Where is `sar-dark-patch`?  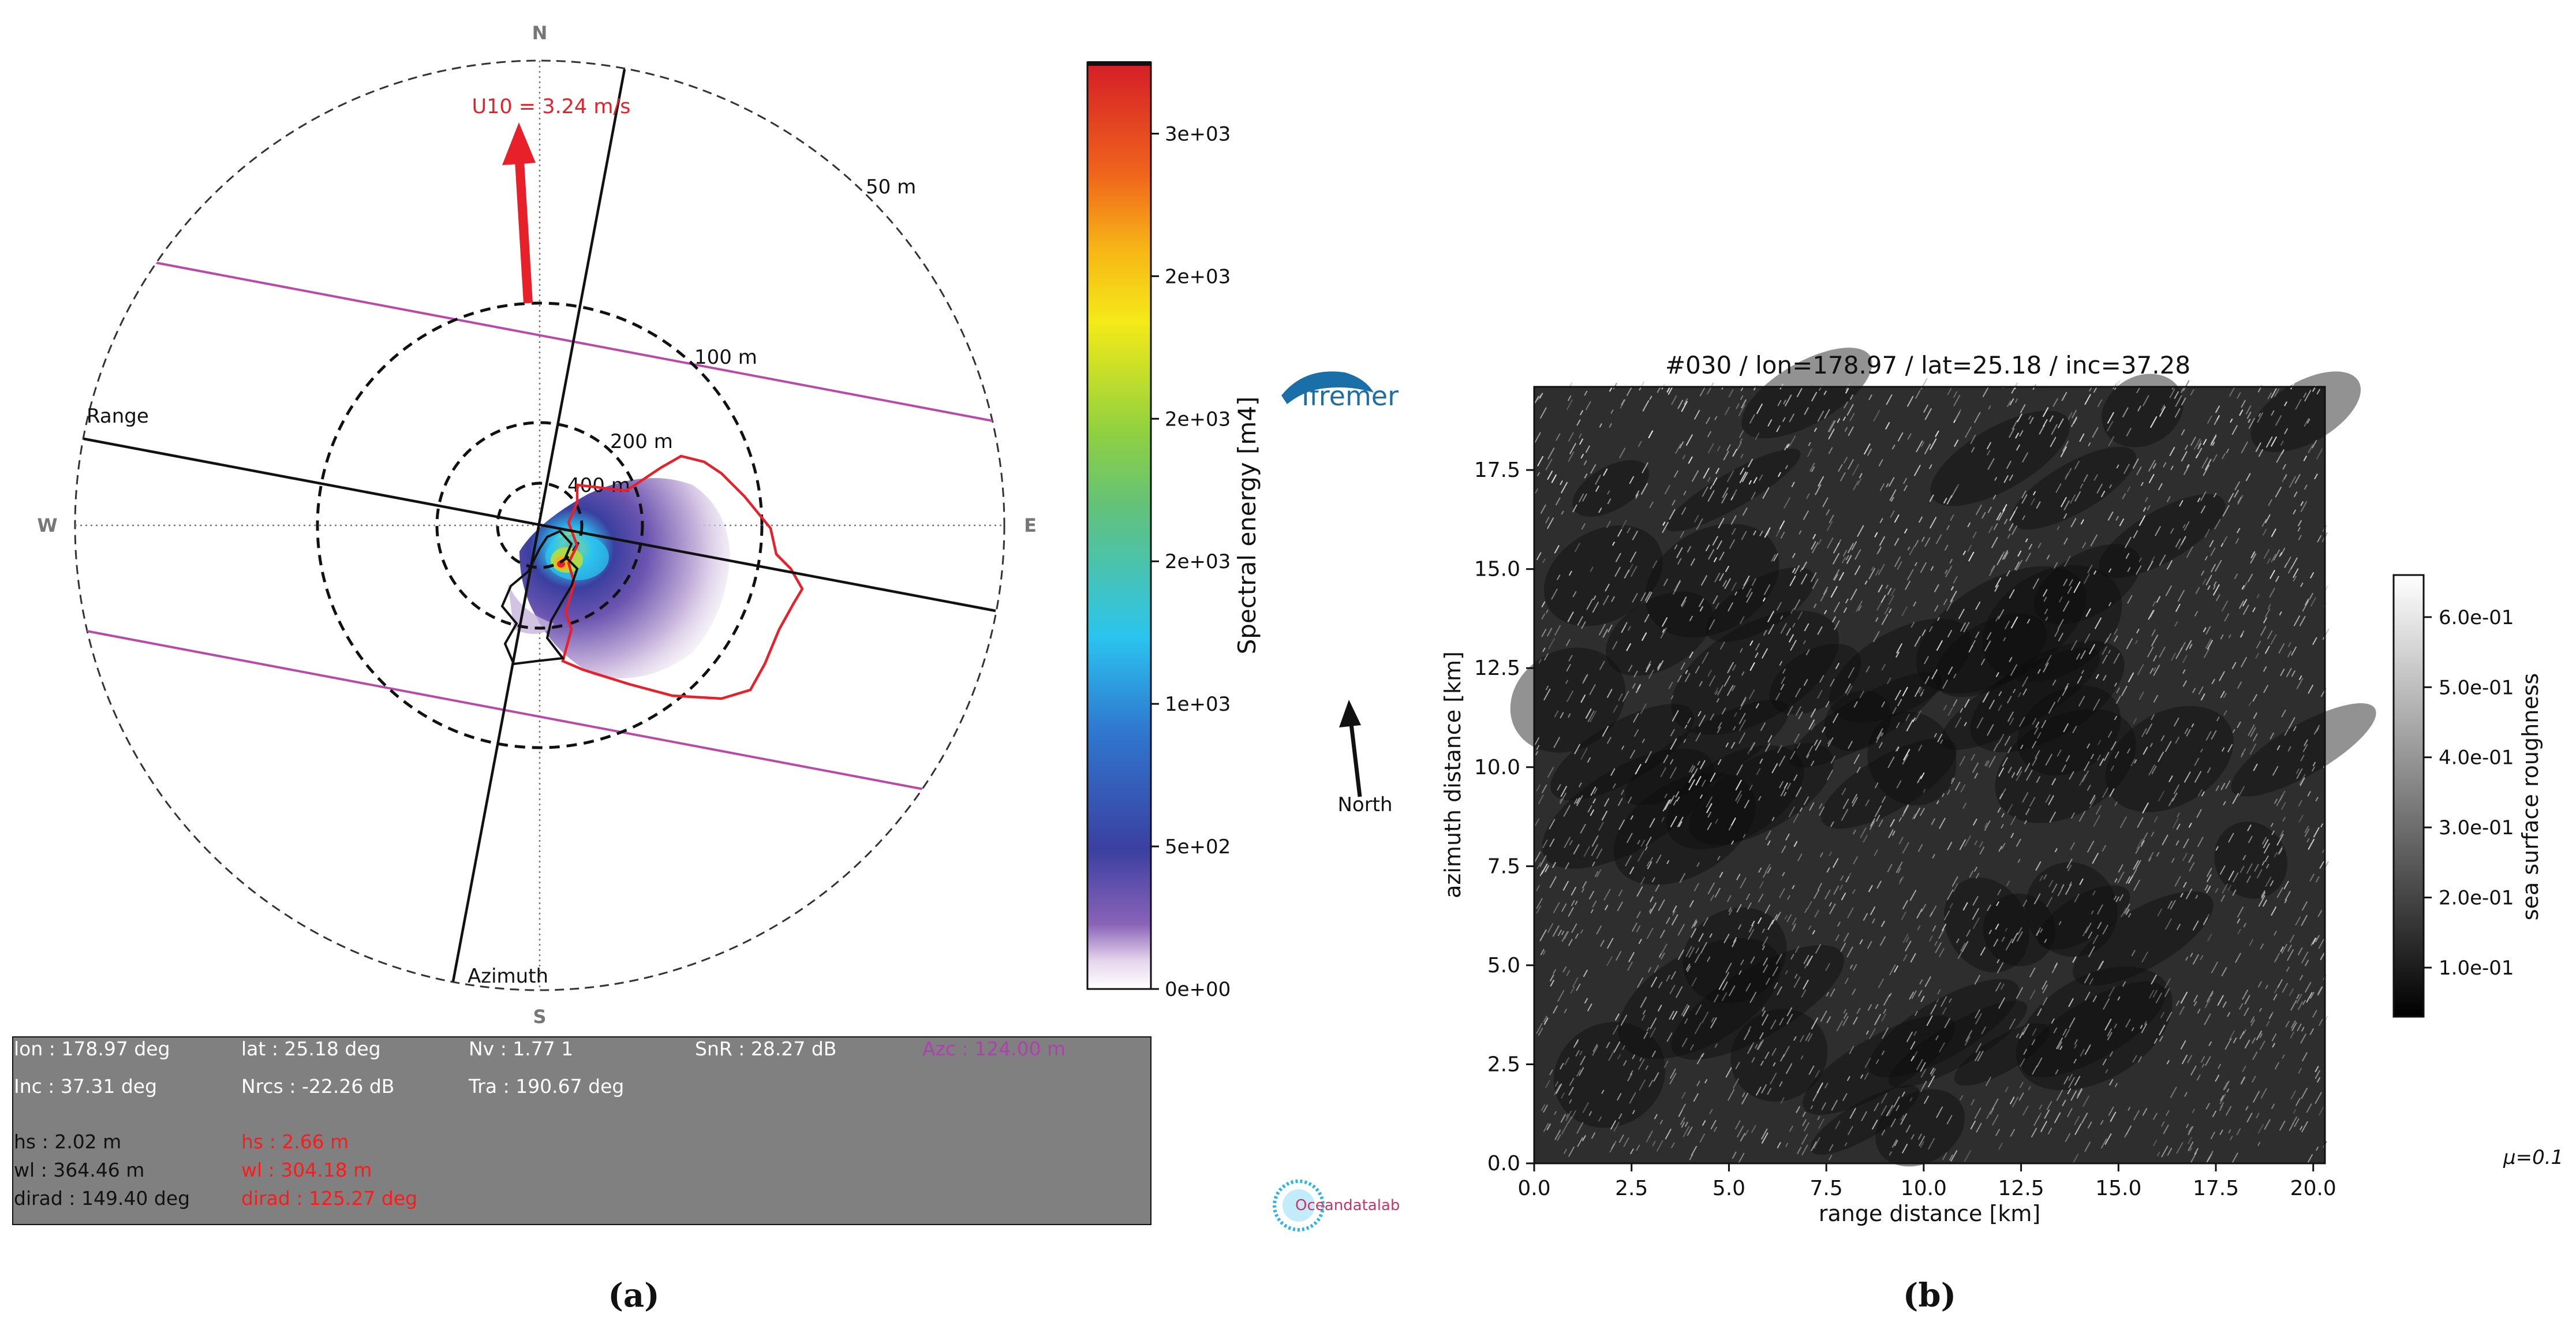
sar-dark-patch is located at coordinates (1712, 581).